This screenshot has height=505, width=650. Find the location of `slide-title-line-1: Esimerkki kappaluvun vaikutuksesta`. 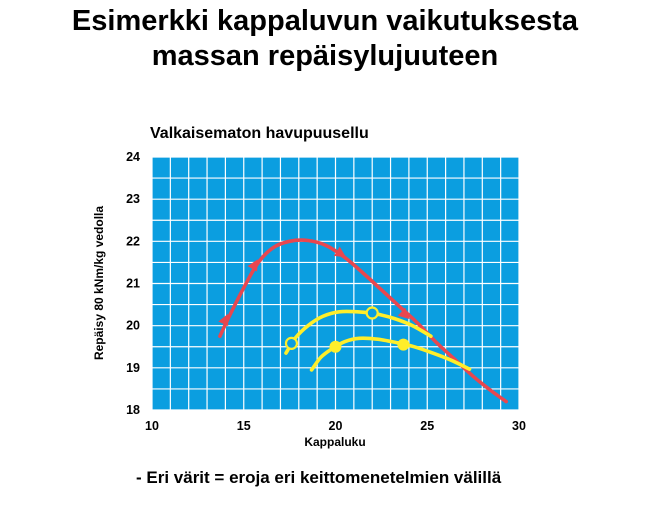

slide-title-line-1: Esimerkki kappaluvun vaikutuksesta is located at coordinates (325, 21).